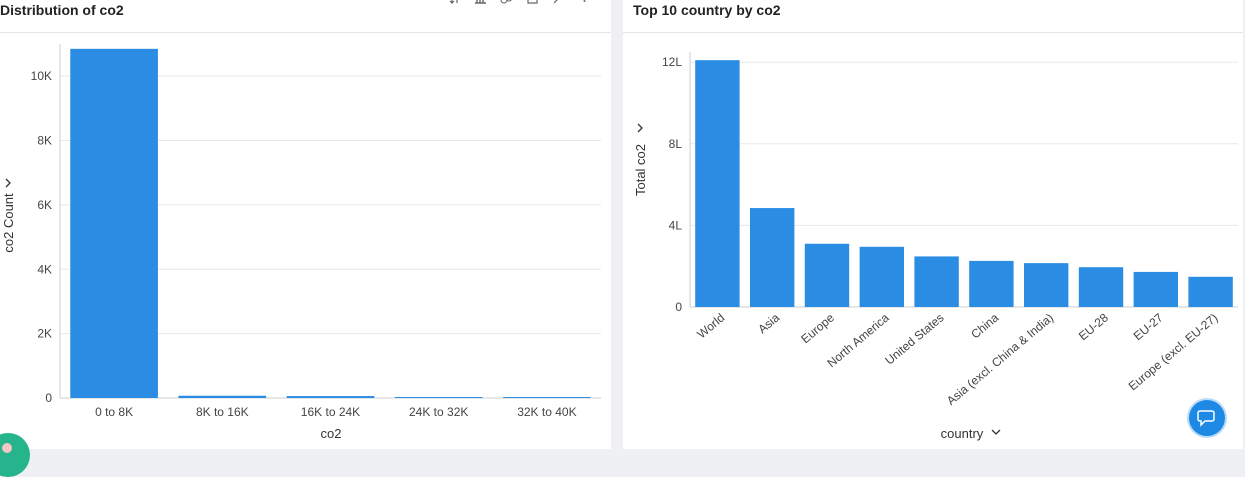 The width and height of the screenshot is (1245, 477). Describe the element at coordinates (546, 412) in the screenshot. I see `x-tick-label: 32K to 40K` at that location.